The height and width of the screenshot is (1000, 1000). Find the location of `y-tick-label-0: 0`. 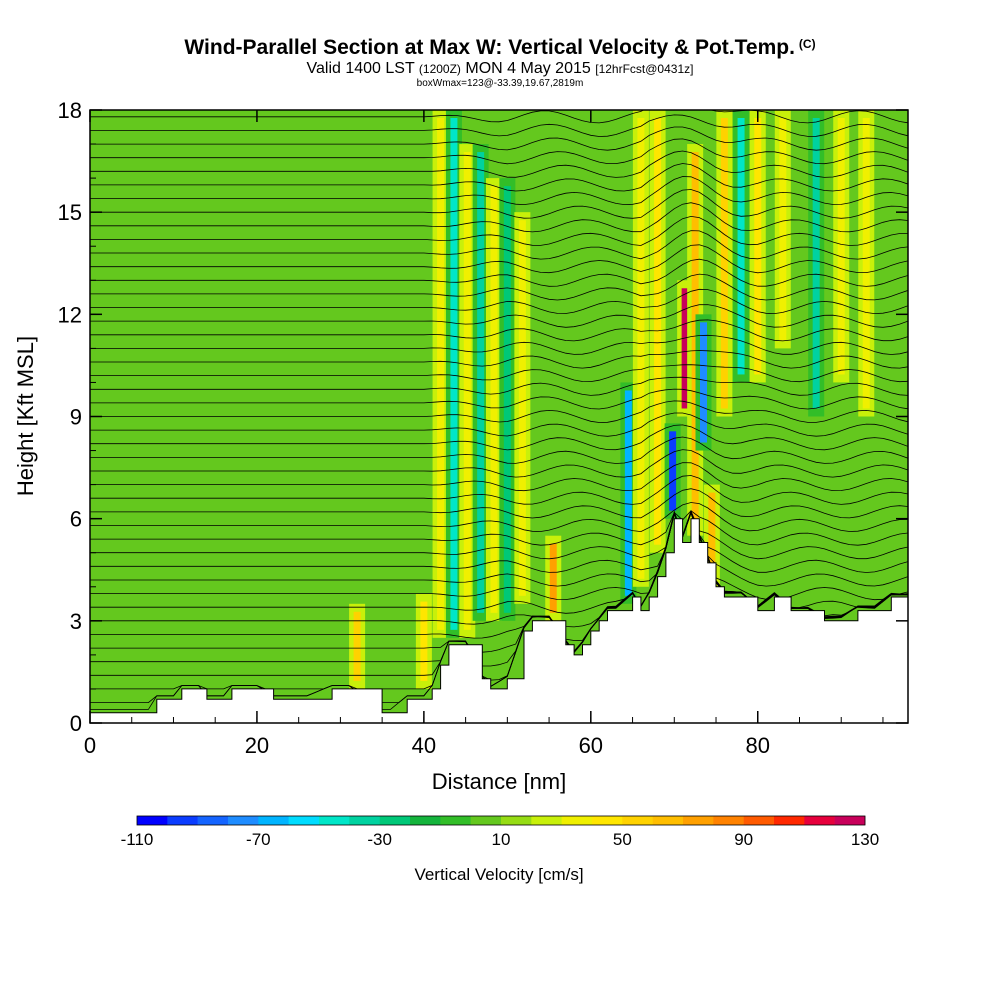

y-tick-label-0: 0 is located at coordinates (76, 723).